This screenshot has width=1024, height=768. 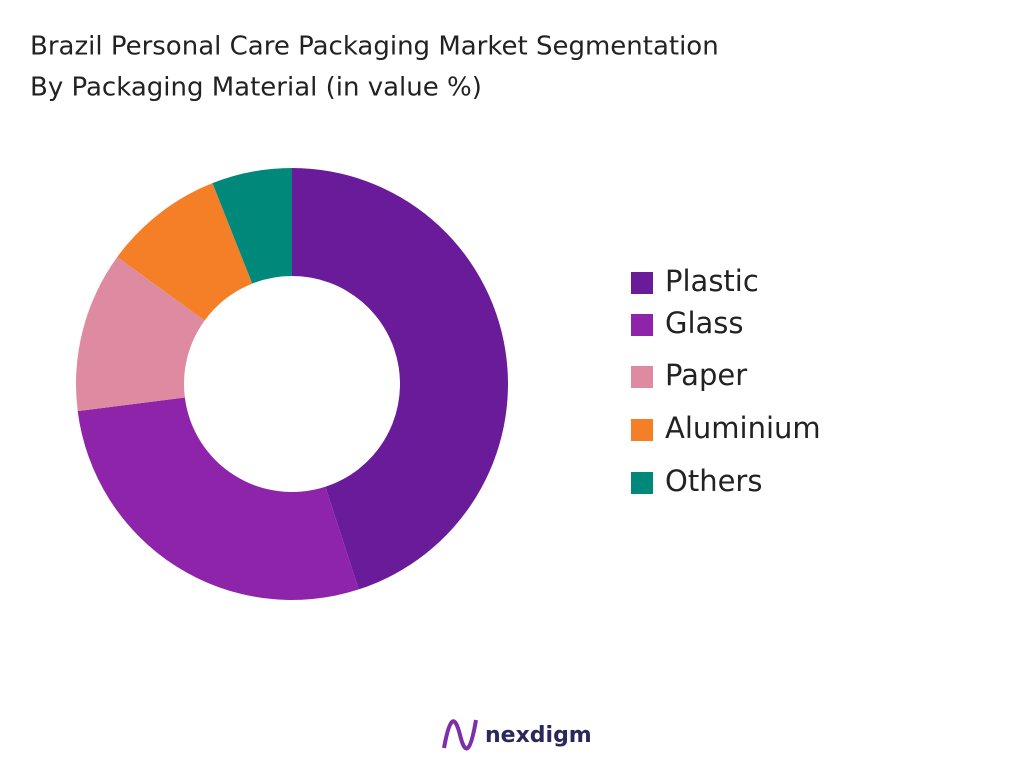 I want to click on legend-label: Glass, so click(x=704, y=323).